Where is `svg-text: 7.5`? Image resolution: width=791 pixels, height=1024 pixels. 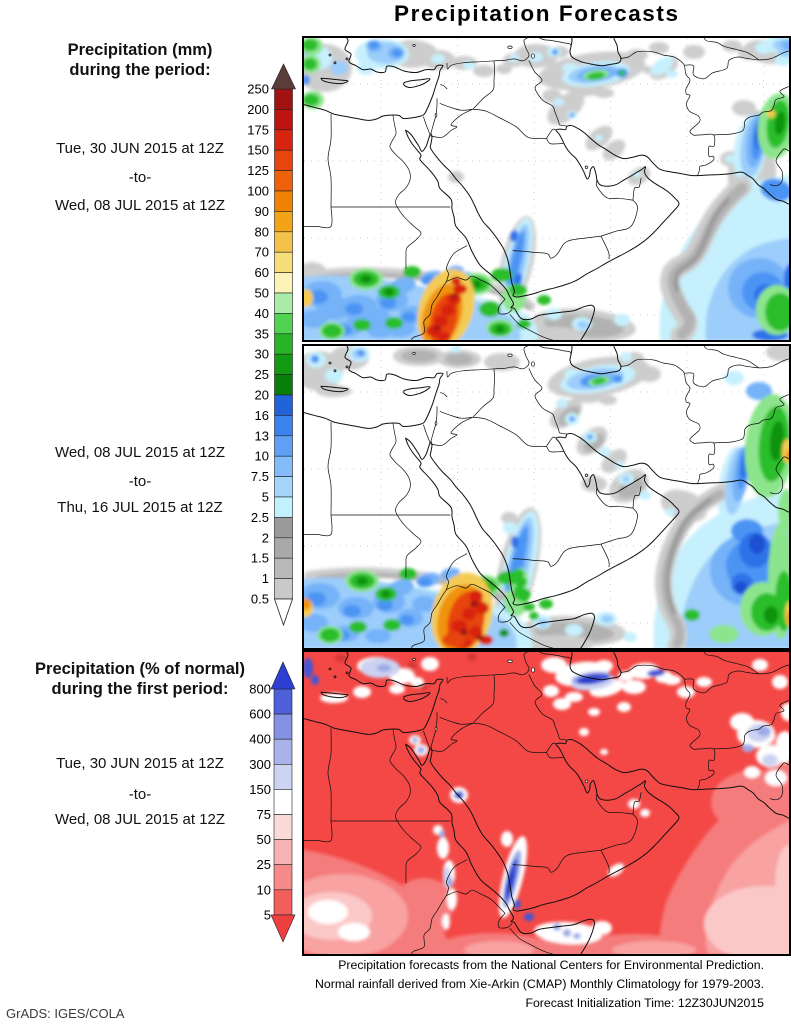 svg-text: 7.5 is located at coordinates (260, 476).